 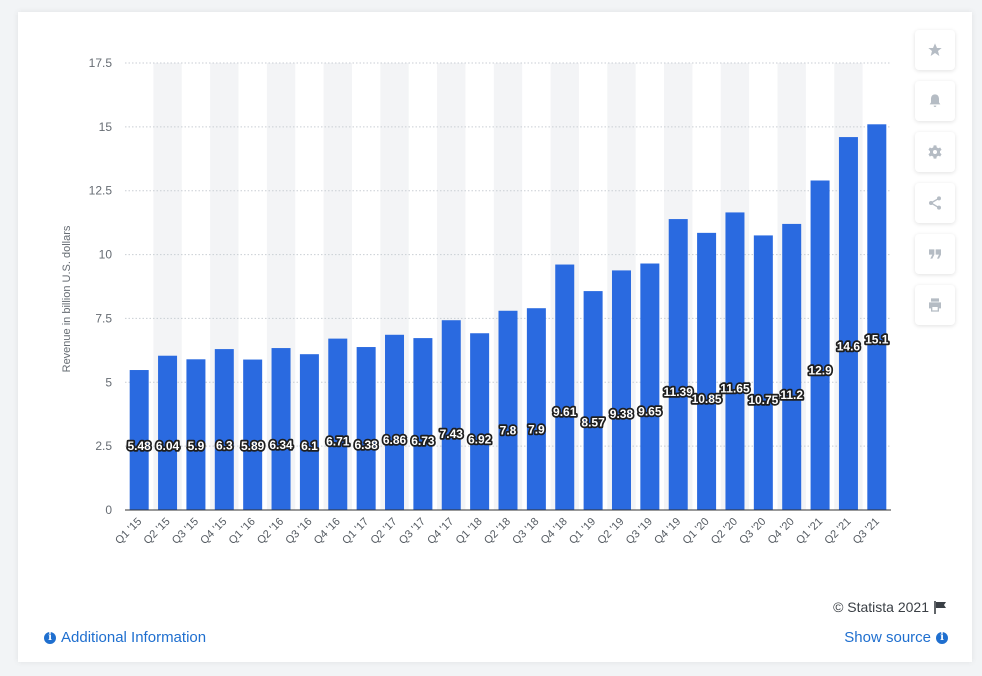 I want to click on chart-toolbar, so click(x=935, y=183).